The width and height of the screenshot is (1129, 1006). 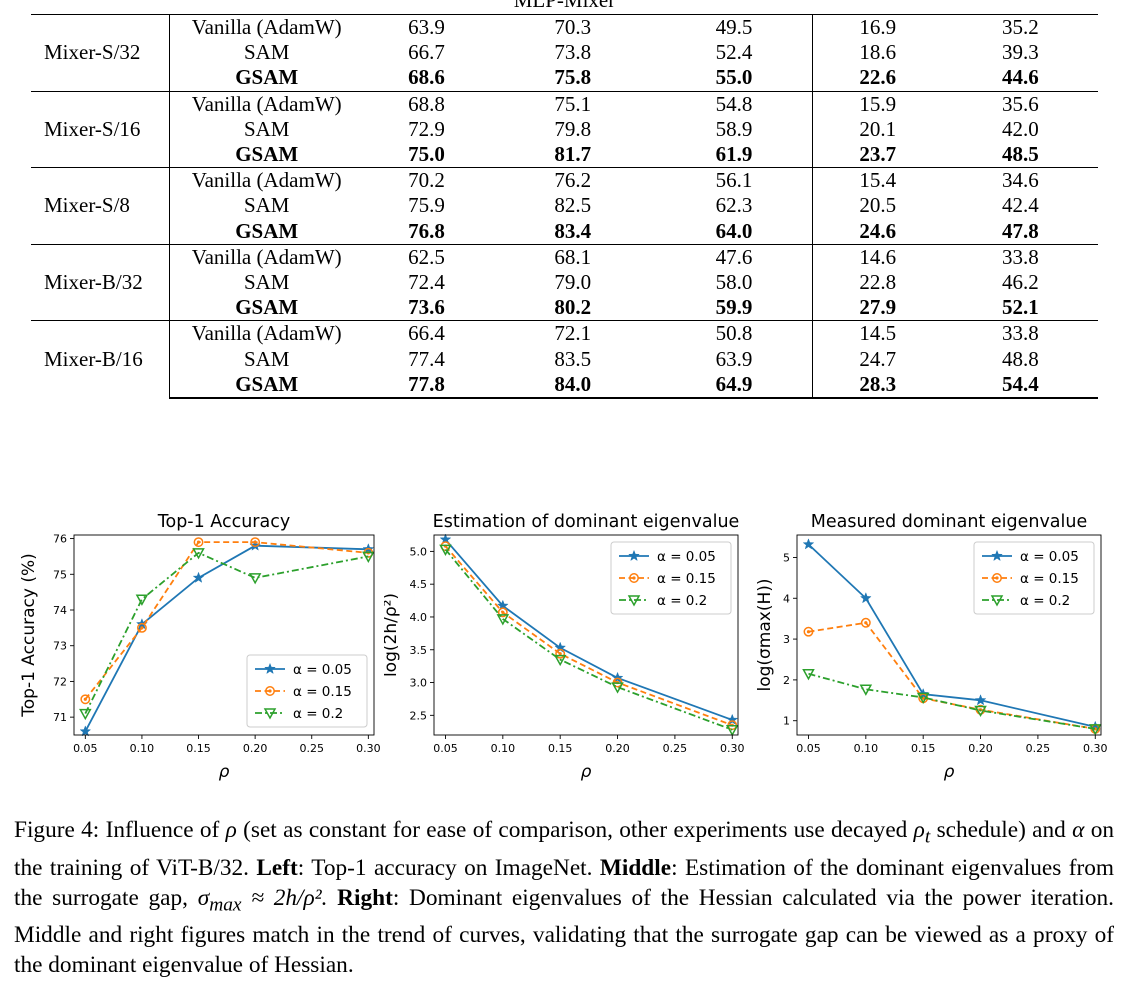 I want to click on value-cell: 64.9, so click(x=734, y=385).